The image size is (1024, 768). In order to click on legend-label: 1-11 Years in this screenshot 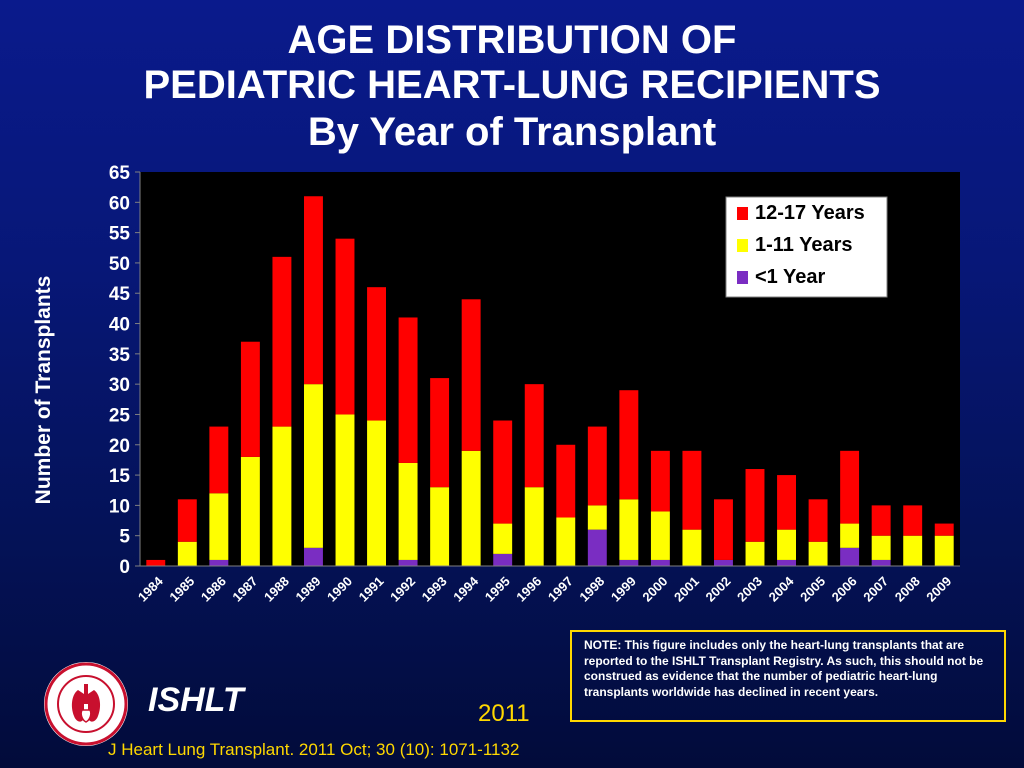, I will do `click(804, 245)`.